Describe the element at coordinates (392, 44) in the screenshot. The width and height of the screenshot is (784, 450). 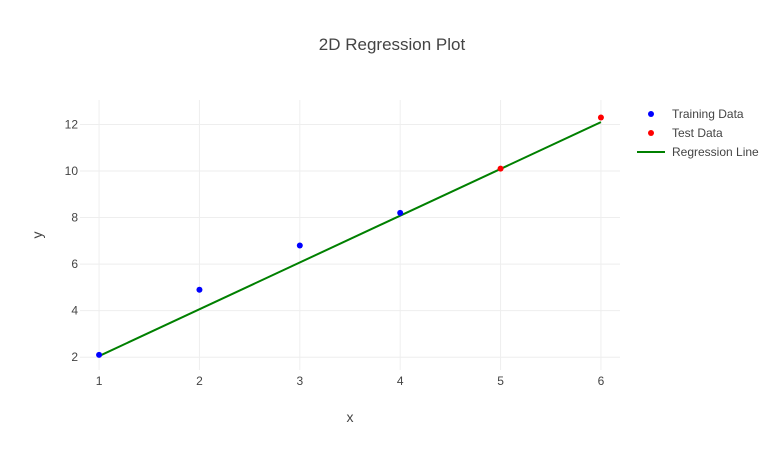
I see `chart-title: 2D Regression Plot` at that location.